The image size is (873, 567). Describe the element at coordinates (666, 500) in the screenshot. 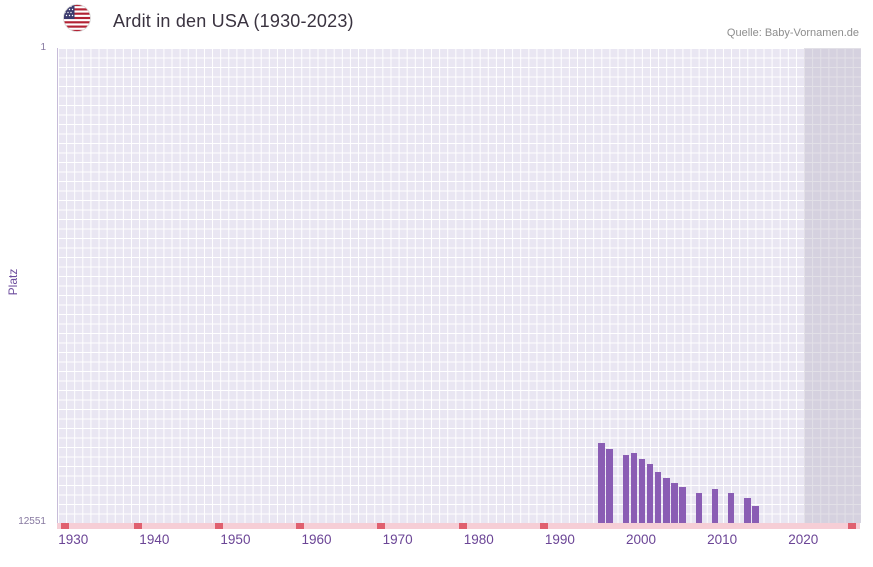

I see `chart-bar-2003` at that location.